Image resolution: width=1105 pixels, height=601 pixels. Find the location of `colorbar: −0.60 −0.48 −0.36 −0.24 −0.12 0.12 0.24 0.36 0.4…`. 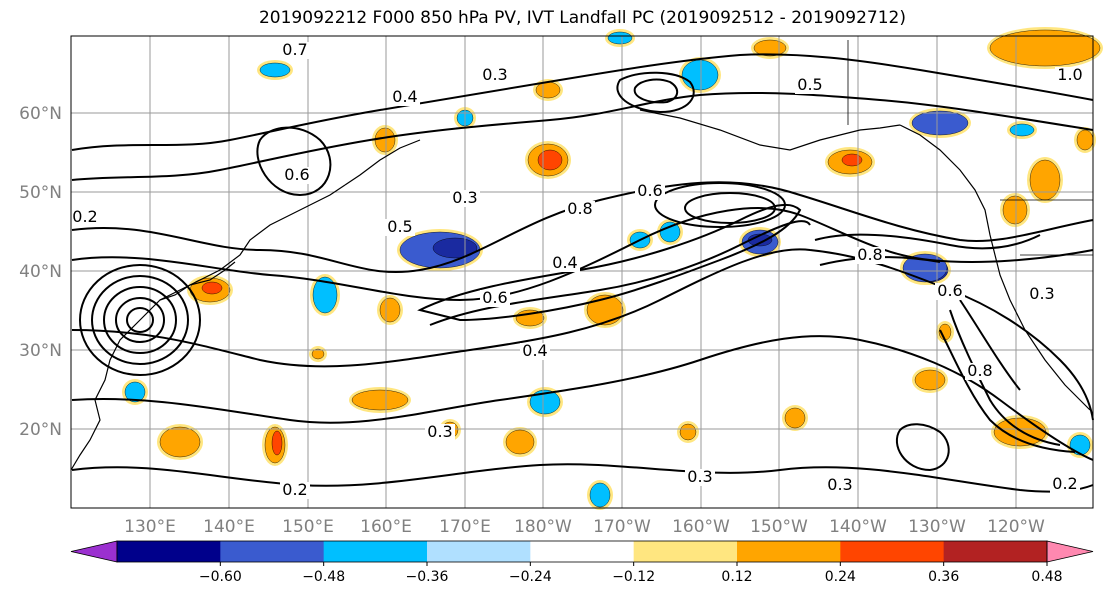

colorbar: −0.60 −0.48 −0.36 −0.24 −0.12 0.12 0.24 0.36 0.4… is located at coordinates (582, 562).